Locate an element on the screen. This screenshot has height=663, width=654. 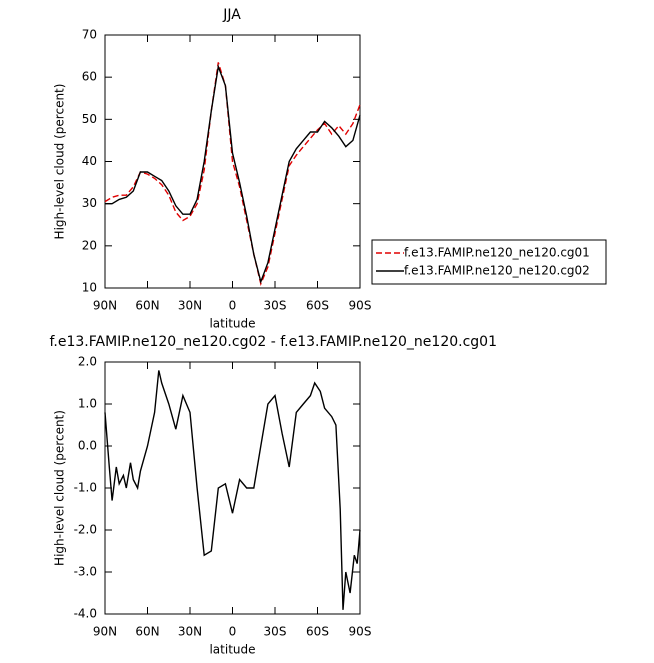
y-tick-label: -4.0 is located at coordinates (85, 614).